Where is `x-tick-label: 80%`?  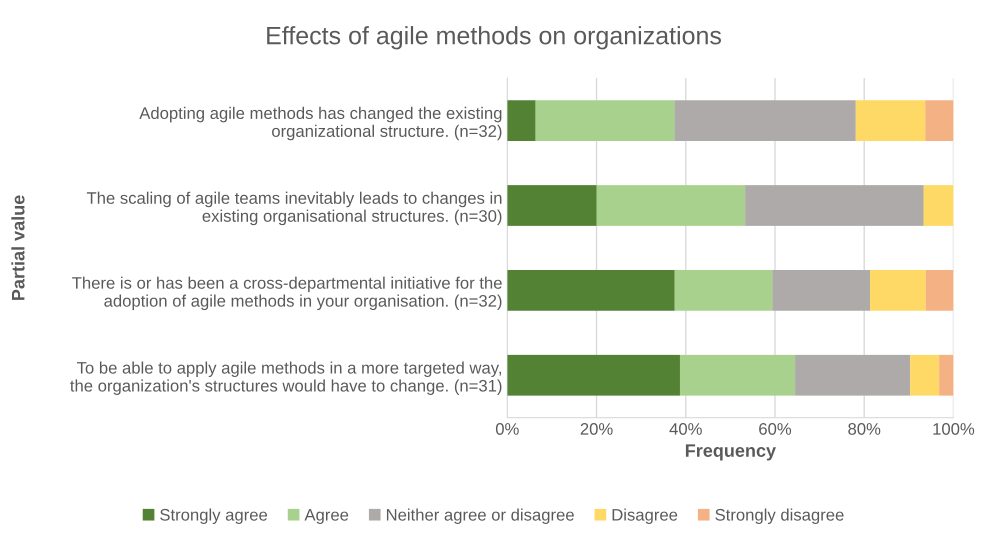
x-tick-label: 80% is located at coordinates (864, 429).